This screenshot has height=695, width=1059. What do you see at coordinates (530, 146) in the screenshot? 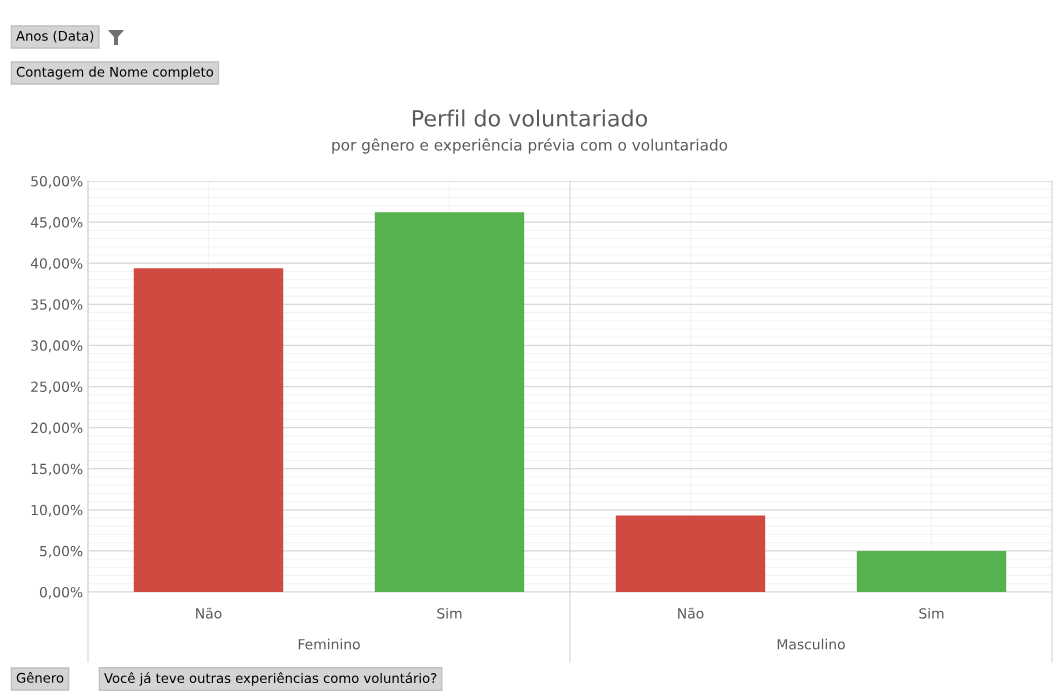
I see `chart-subtitle: por gênero e experiência prévia com o voluntariado` at bounding box center [530, 146].